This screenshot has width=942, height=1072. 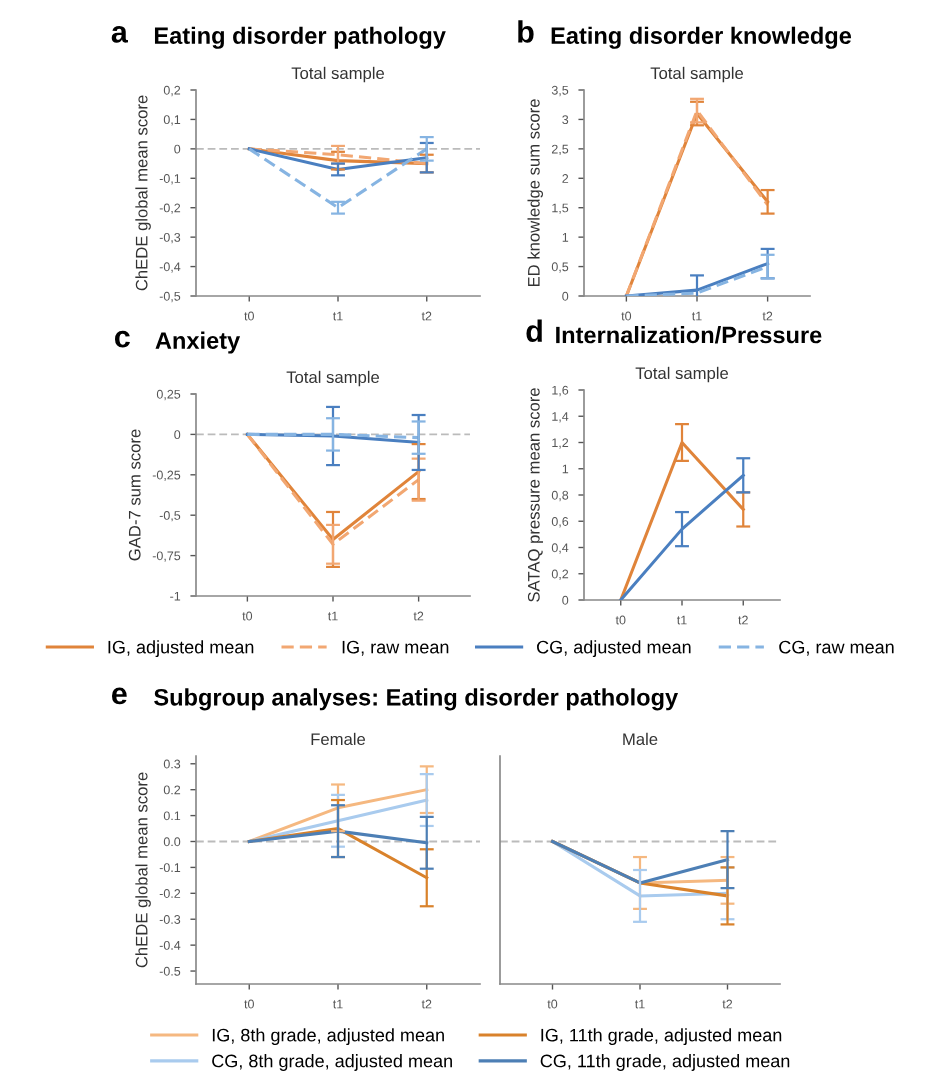 I want to click on legend-label: IG, 8th grade, adjusted mean, so click(x=328, y=1037).